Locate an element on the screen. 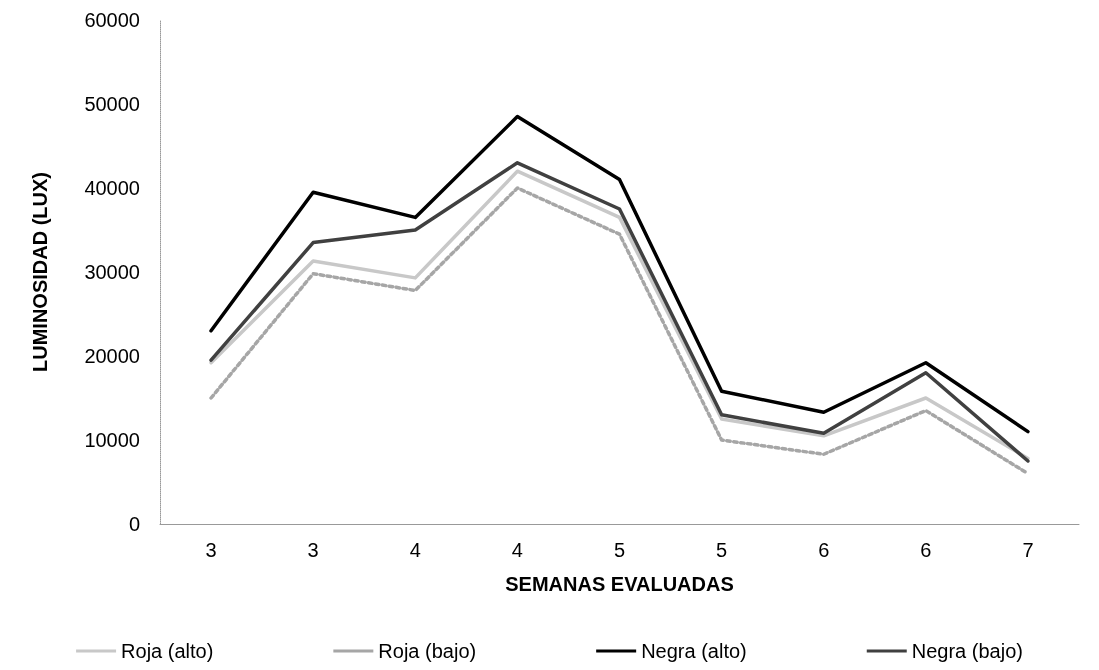 Image resolution: width=1099 pixels, height=670 pixels. legend-label: Roja (alto) is located at coordinates (167, 651).